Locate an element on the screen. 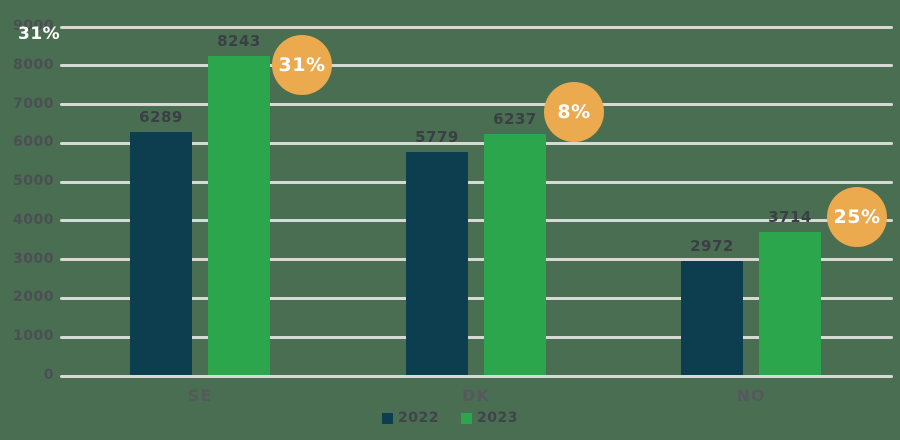  y-tick-label: 2000 is located at coordinates (33, 297).